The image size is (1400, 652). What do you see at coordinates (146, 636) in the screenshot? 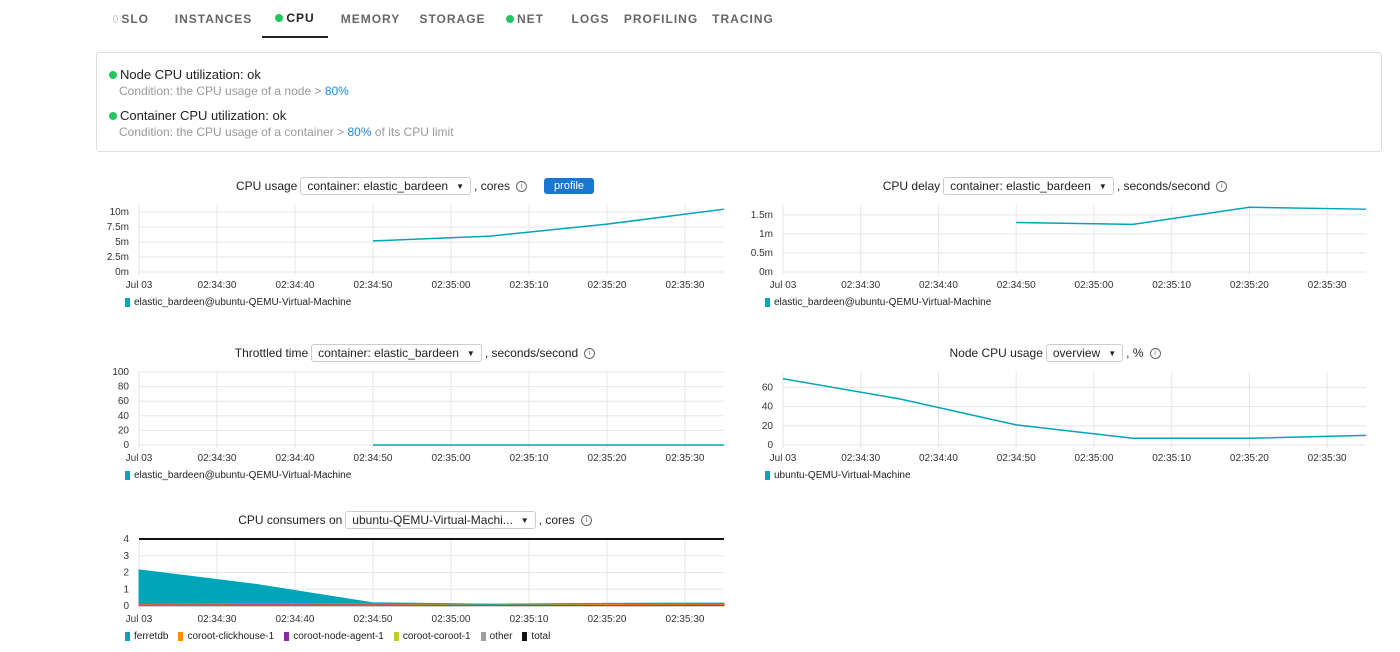
I see `legend-item: ferretdb` at bounding box center [146, 636].